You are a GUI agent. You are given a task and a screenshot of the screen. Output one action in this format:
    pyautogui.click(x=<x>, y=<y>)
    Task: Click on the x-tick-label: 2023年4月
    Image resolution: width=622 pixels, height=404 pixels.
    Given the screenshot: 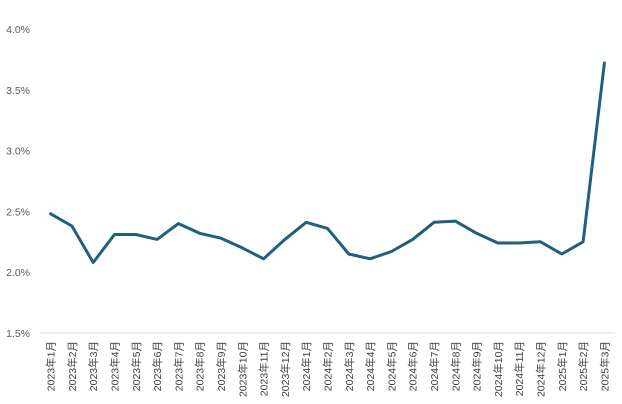 What is the action you would take?
    pyautogui.click(x=115, y=366)
    